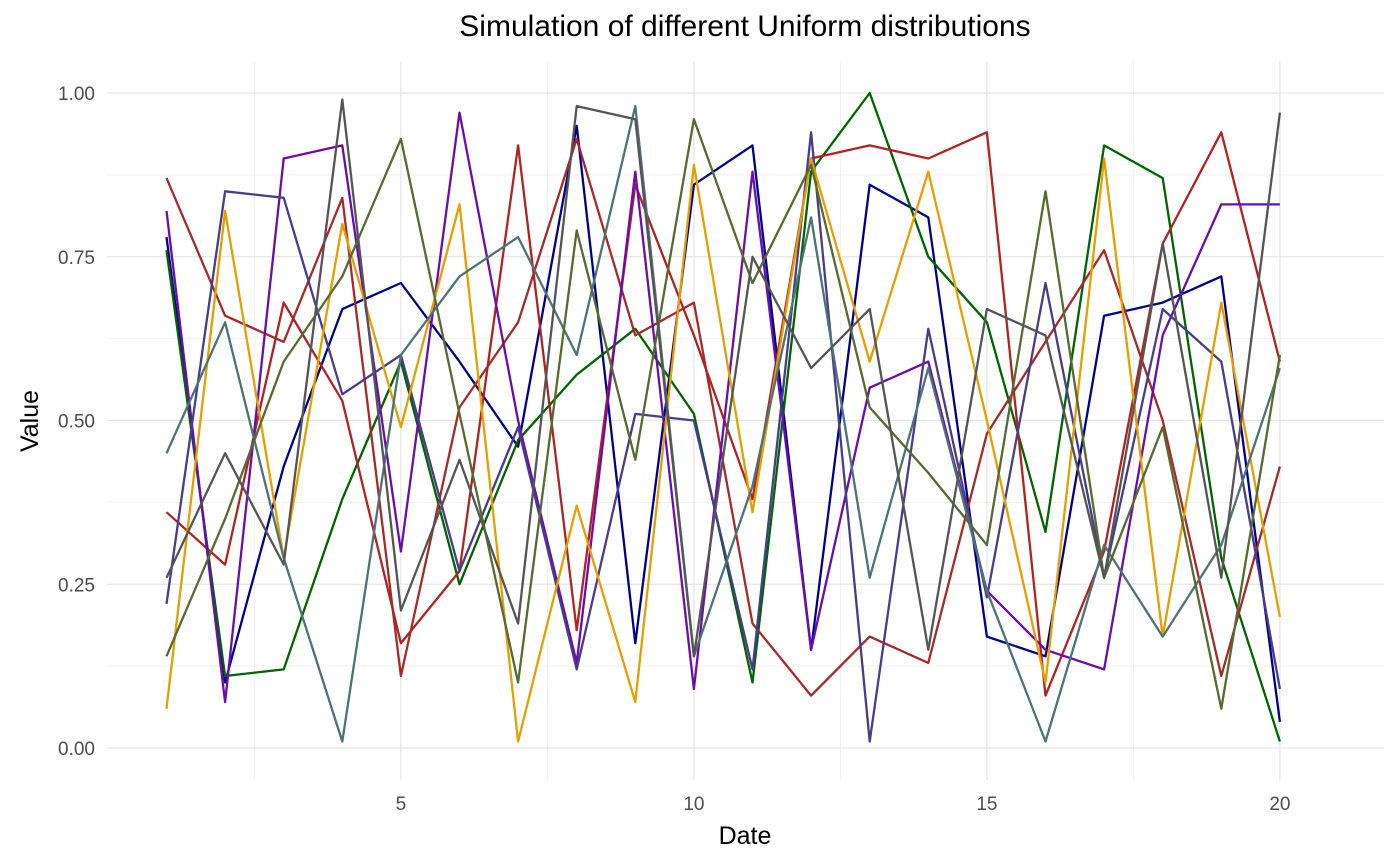 This screenshot has width=1400, height=865. What do you see at coordinates (1279, 804) in the screenshot?
I see `x-tick-label: 20` at bounding box center [1279, 804].